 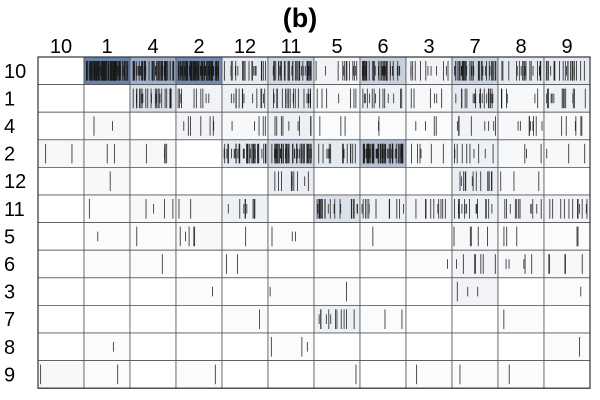 I want to click on row-label: 9, so click(x=9, y=375).